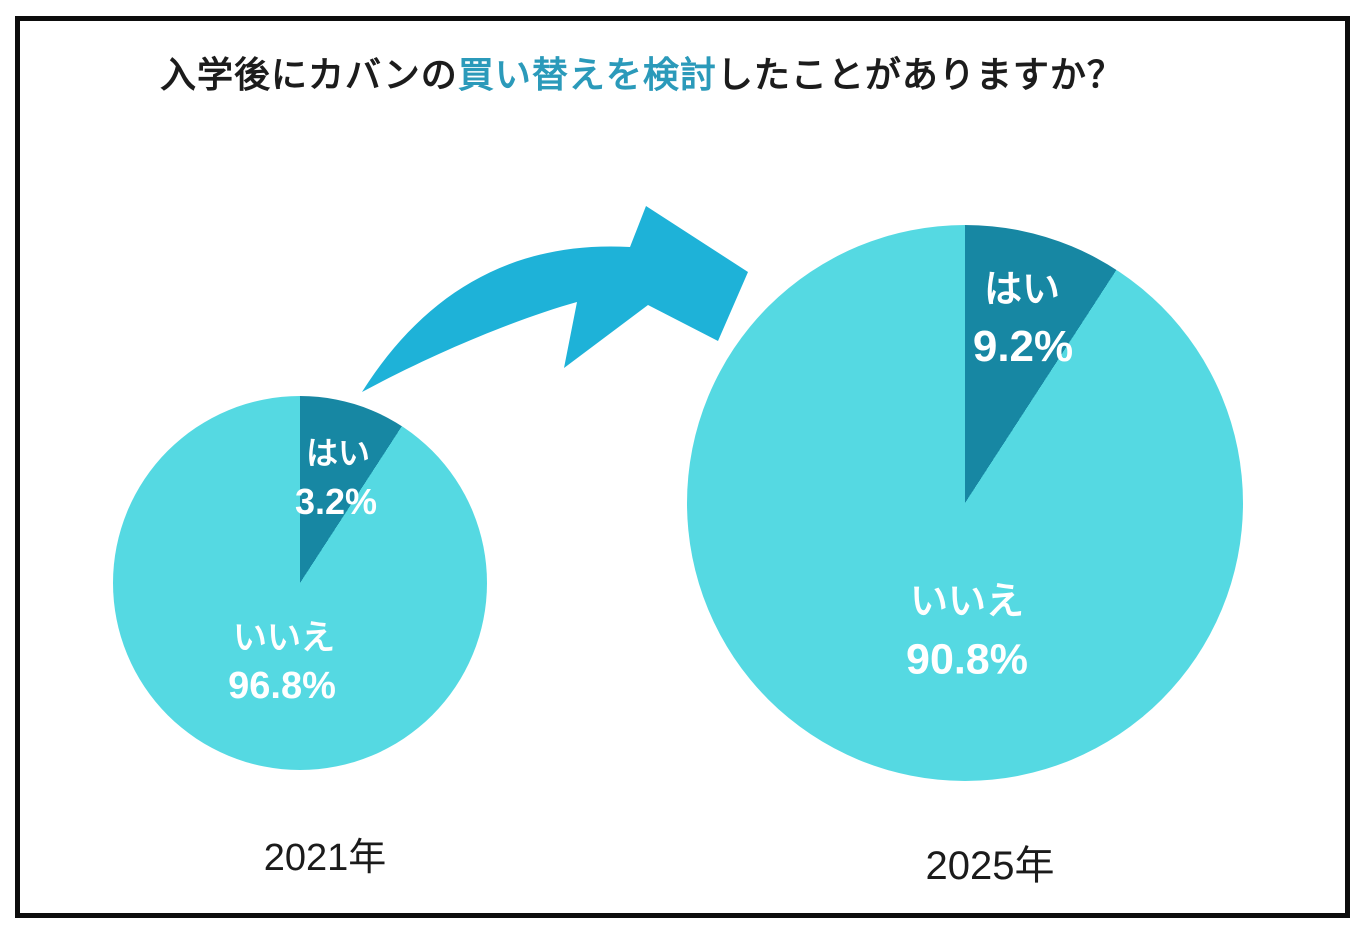 This screenshot has width=1370, height=937. What do you see at coordinates (1022, 290) in the screenshot?
I see `pie-2025-yes-label: はい` at bounding box center [1022, 290].